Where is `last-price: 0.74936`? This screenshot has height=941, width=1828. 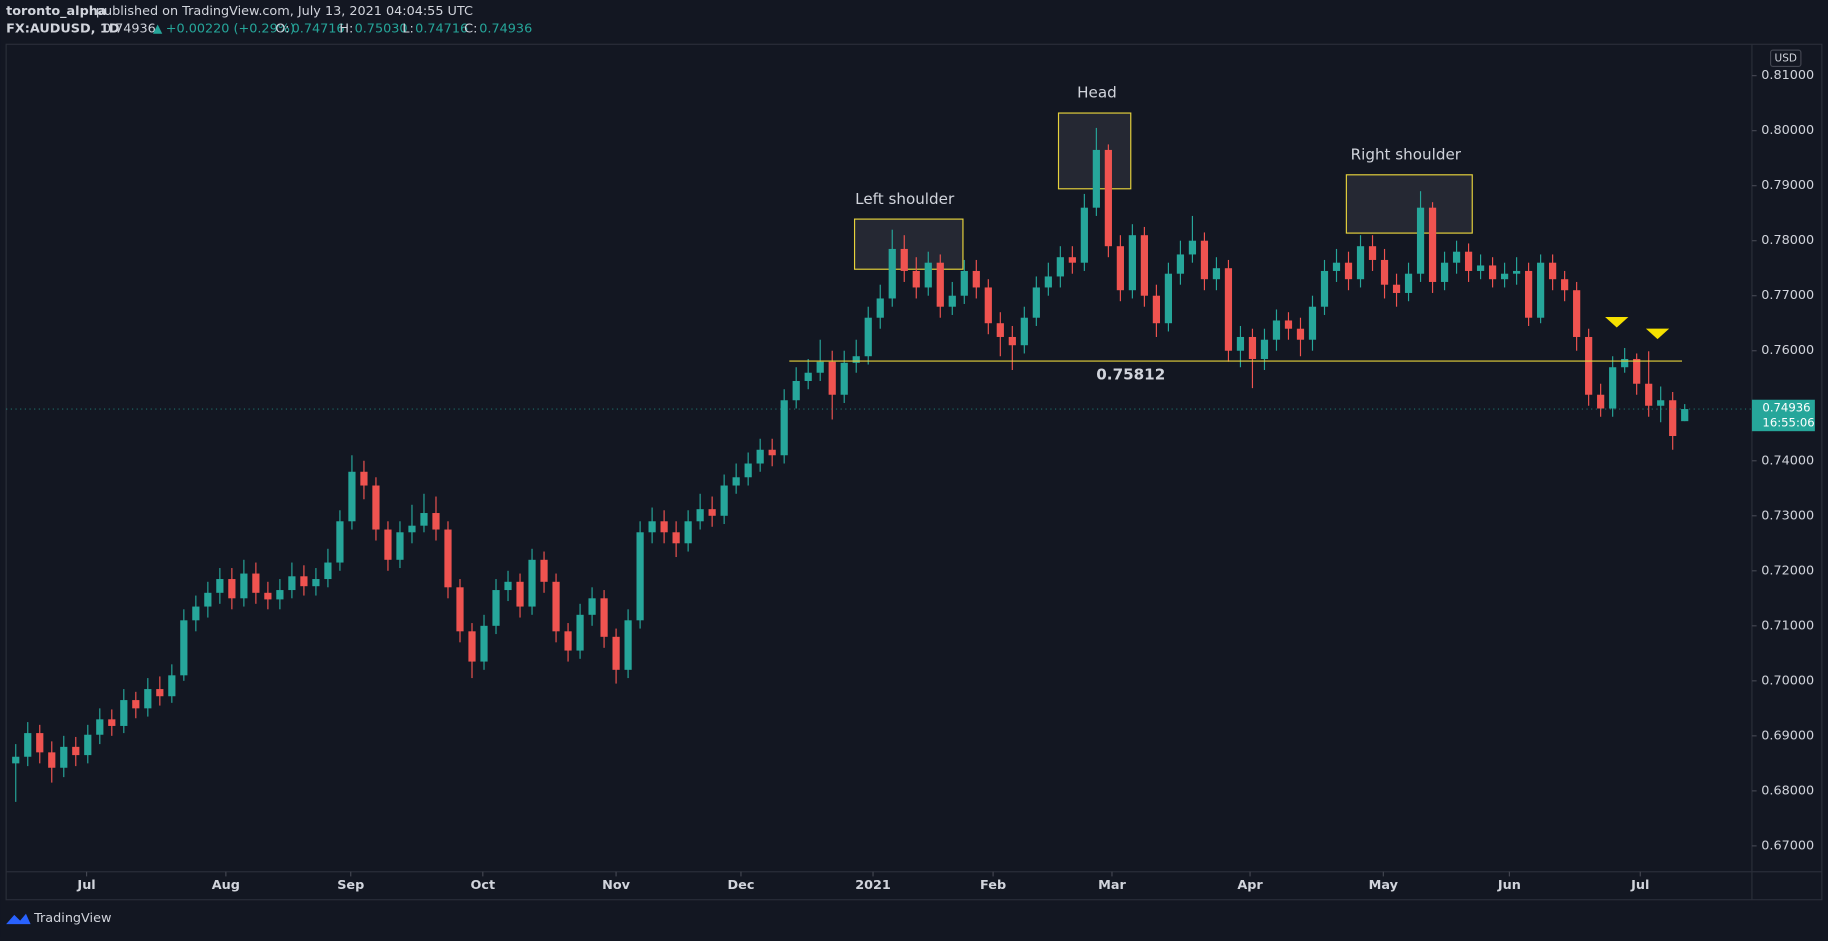 last-price: 0.74936 is located at coordinates (129, 29).